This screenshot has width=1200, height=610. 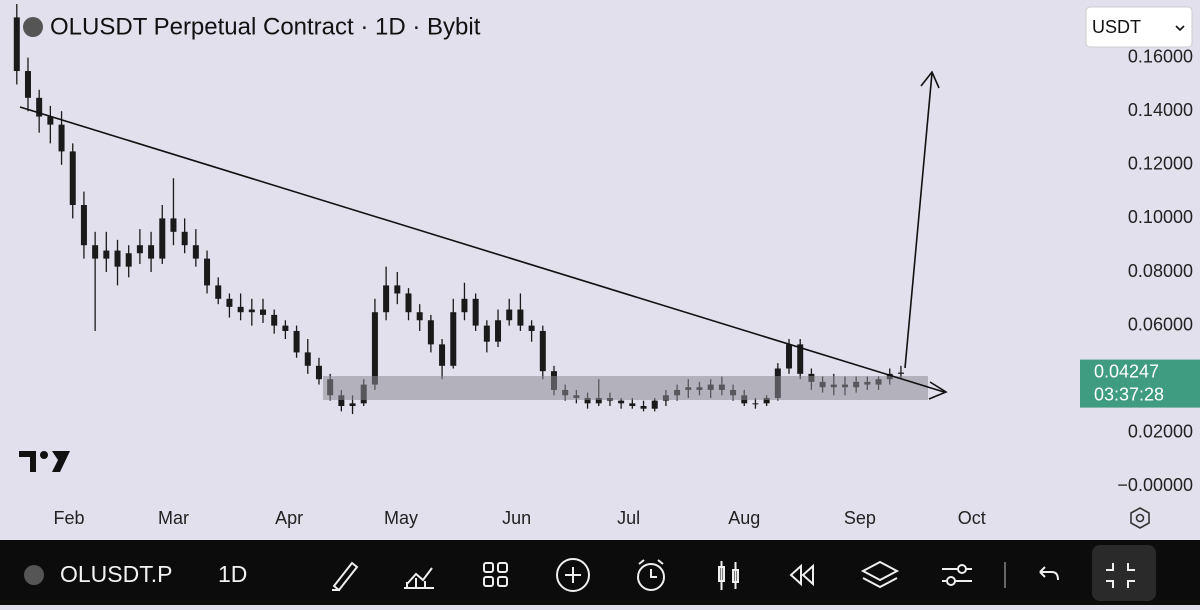 What do you see at coordinates (516, 518) in the screenshot?
I see `x-tick-label: Jun` at bounding box center [516, 518].